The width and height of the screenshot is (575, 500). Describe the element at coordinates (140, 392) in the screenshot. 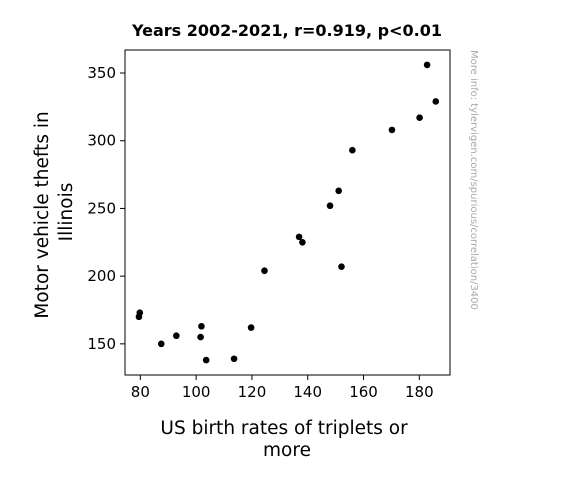

I see `x-tick-label: 80` at that location.